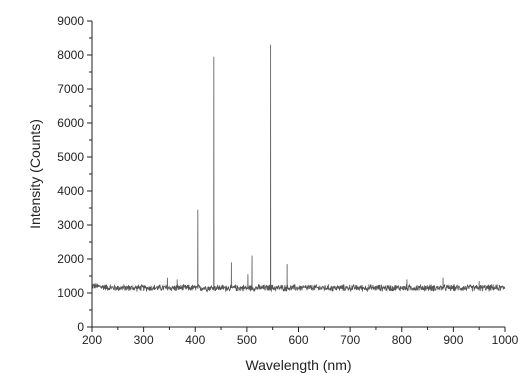 This screenshot has height=376, width=521. Describe the element at coordinates (453, 340) in the screenshot. I see `x-tick-label: 900` at that location.